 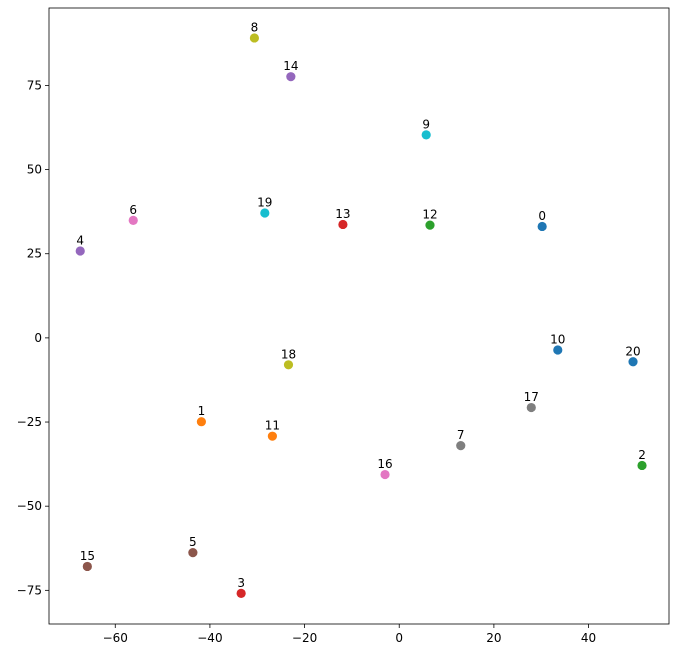 What do you see at coordinates (255, 27) in the screenshot?
I see `point-label: 8` at bounding box center [255, 27].